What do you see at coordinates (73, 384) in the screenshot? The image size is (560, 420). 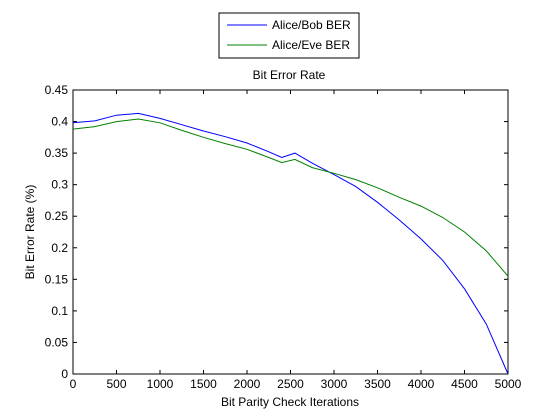 I see `x-tick-label: 0` at bounding box center [73, 384].